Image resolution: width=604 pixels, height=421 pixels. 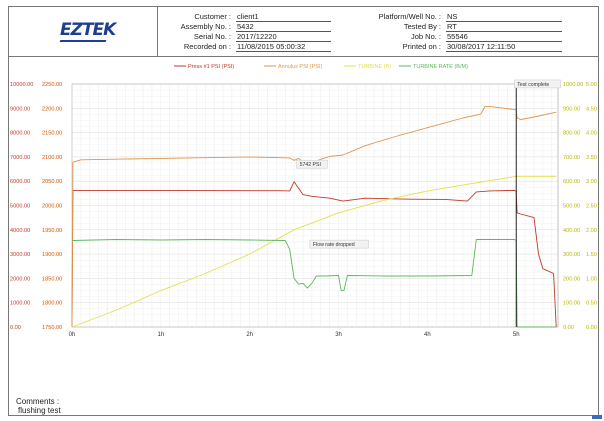 What do you see at coordinates (591, 279) in the screenshot?
I see `y-tick-label-right-outer: 1.00` at bounding box center [591, 279].